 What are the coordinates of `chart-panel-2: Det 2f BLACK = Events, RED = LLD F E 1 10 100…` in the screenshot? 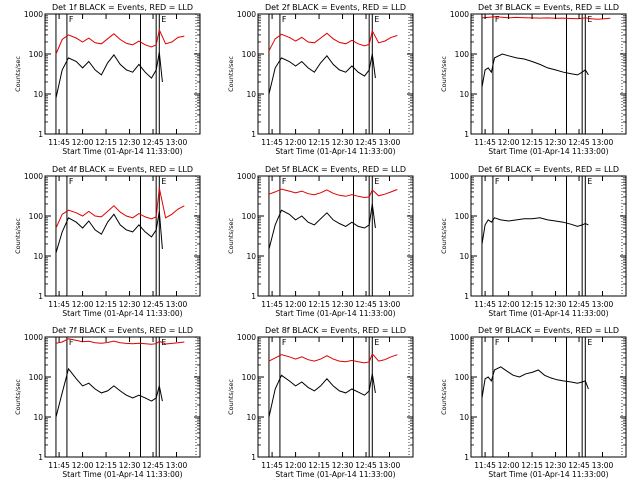 It's located at (320, 79).